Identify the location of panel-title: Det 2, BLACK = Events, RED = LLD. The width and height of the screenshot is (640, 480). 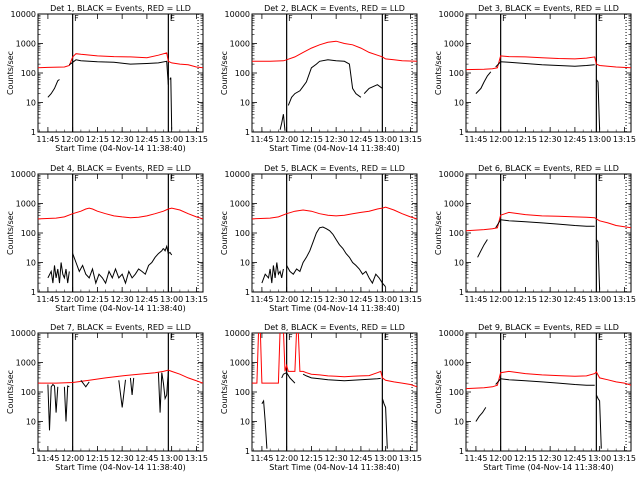
(334, 8).